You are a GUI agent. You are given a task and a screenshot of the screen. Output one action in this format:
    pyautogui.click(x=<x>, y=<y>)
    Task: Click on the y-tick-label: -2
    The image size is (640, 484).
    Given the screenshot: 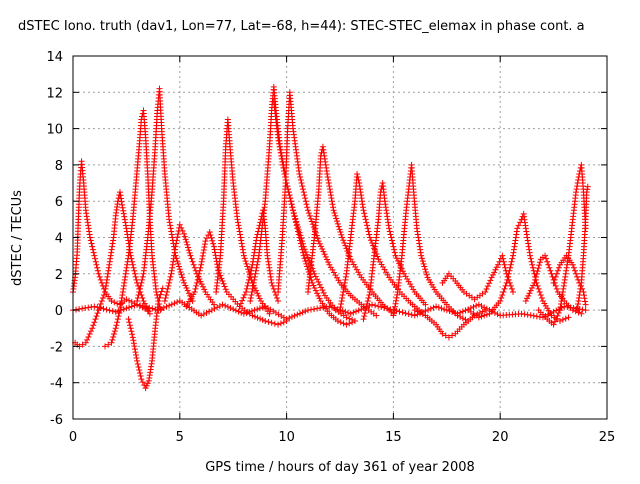 What is the action you would take?
    pyautogui.click(x=56, y=347)
    